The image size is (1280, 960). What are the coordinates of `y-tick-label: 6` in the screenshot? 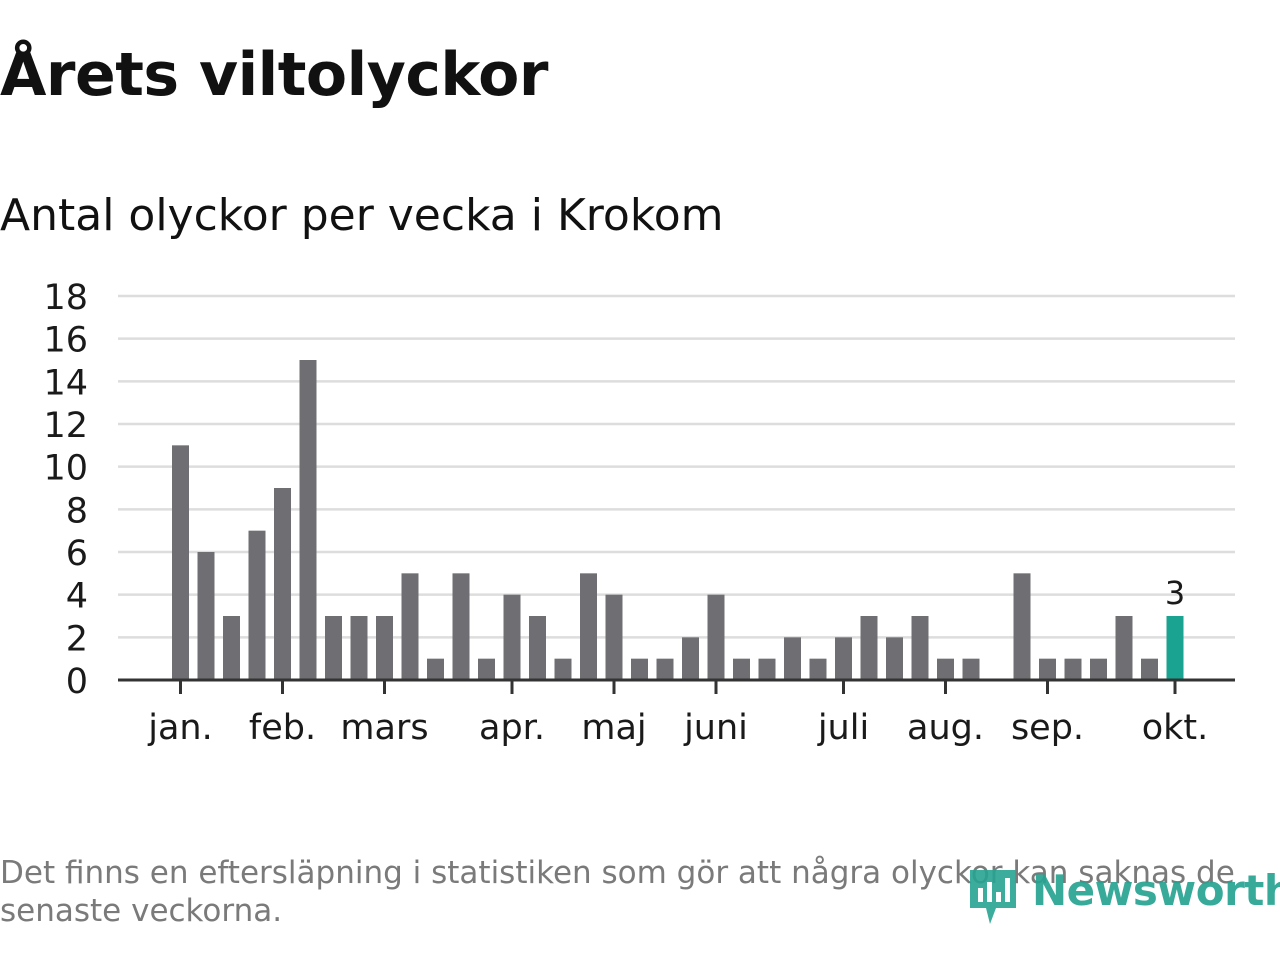 It's located at (77, 554).